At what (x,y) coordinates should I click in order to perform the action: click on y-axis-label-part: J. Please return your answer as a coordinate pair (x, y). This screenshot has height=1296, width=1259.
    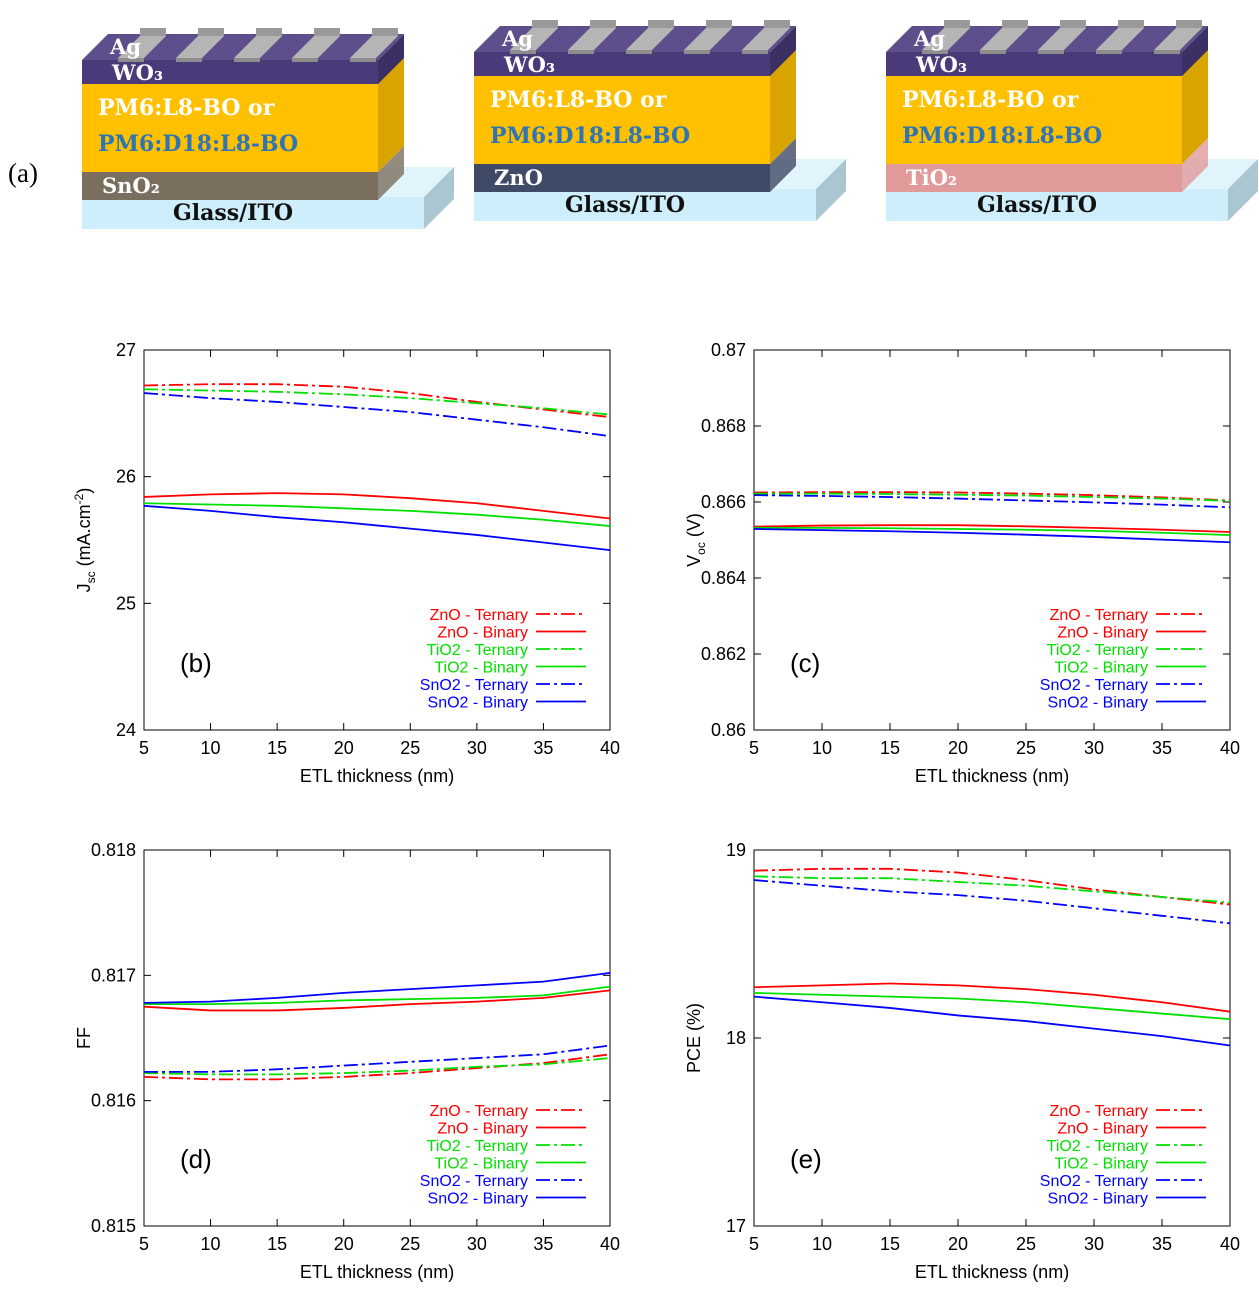
    Looking at the image, I should click on (84, 587).